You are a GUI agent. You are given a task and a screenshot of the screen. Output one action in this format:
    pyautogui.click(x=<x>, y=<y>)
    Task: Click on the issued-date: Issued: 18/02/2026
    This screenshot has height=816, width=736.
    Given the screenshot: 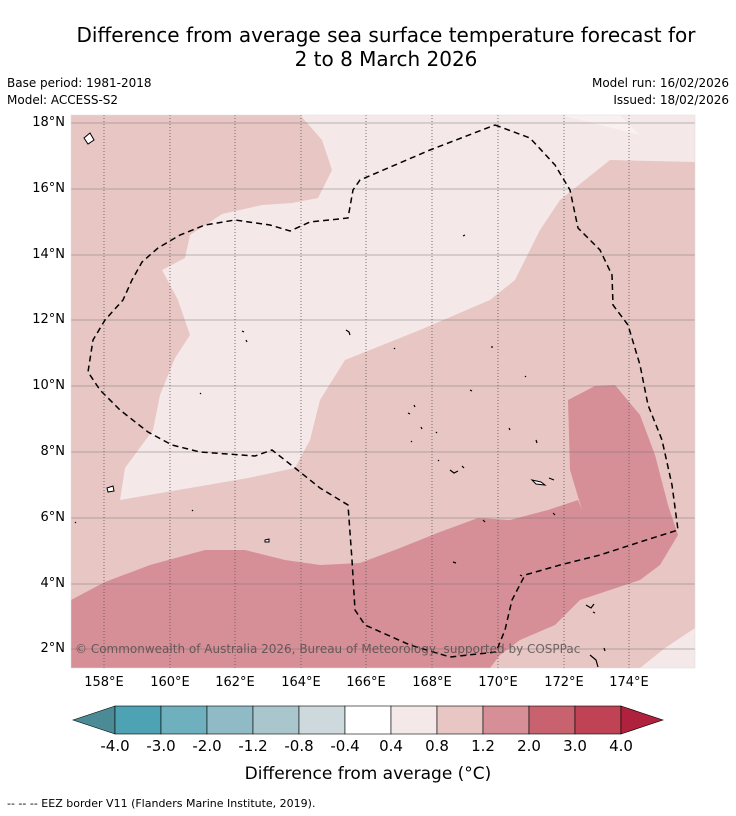 What is the action you would take?
    pyautogui.click(x=671, y=100)
    